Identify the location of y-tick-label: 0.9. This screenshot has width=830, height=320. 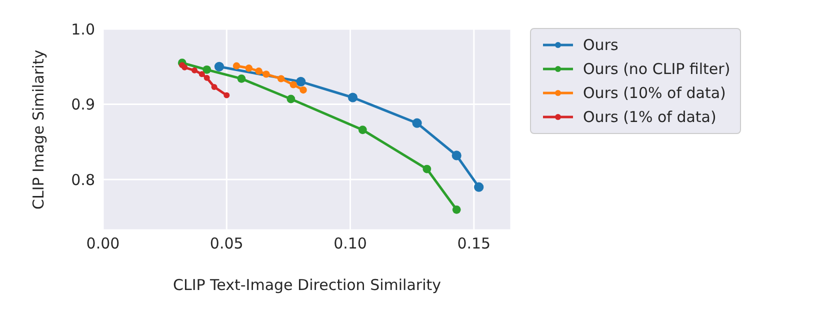
(83, 105).